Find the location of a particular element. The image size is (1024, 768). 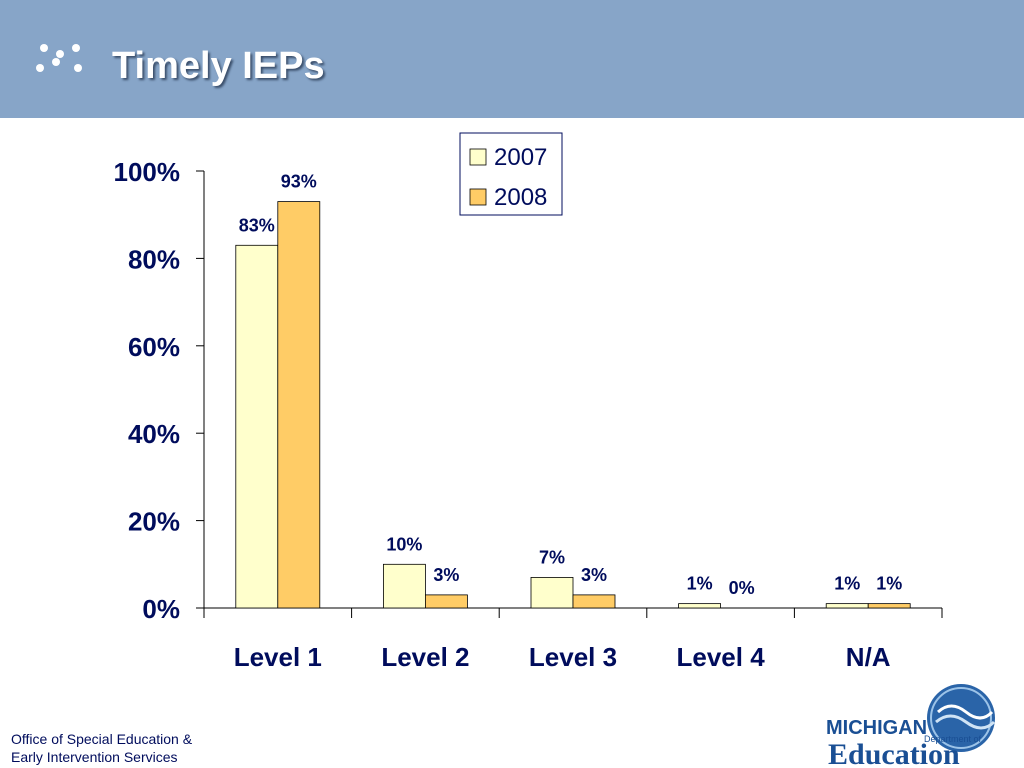

x-tick-label: Level 4 is located at coordinates (721, 657).